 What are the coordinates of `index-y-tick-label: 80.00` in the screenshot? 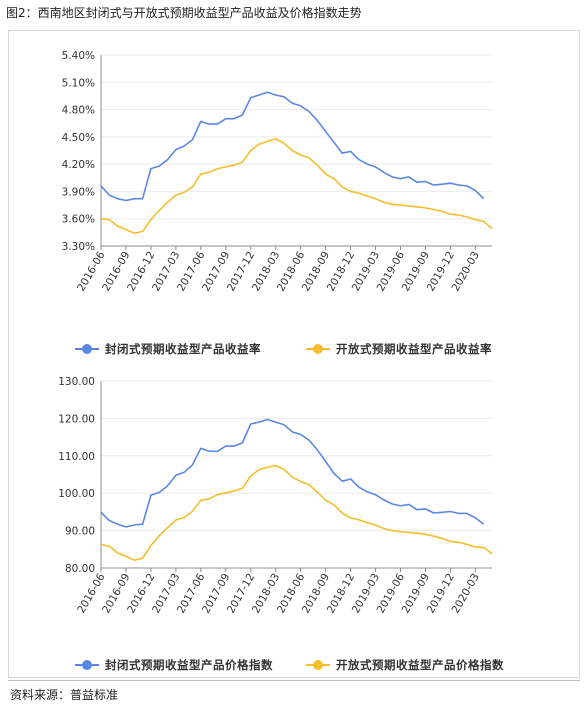 It's located at (80, 569).